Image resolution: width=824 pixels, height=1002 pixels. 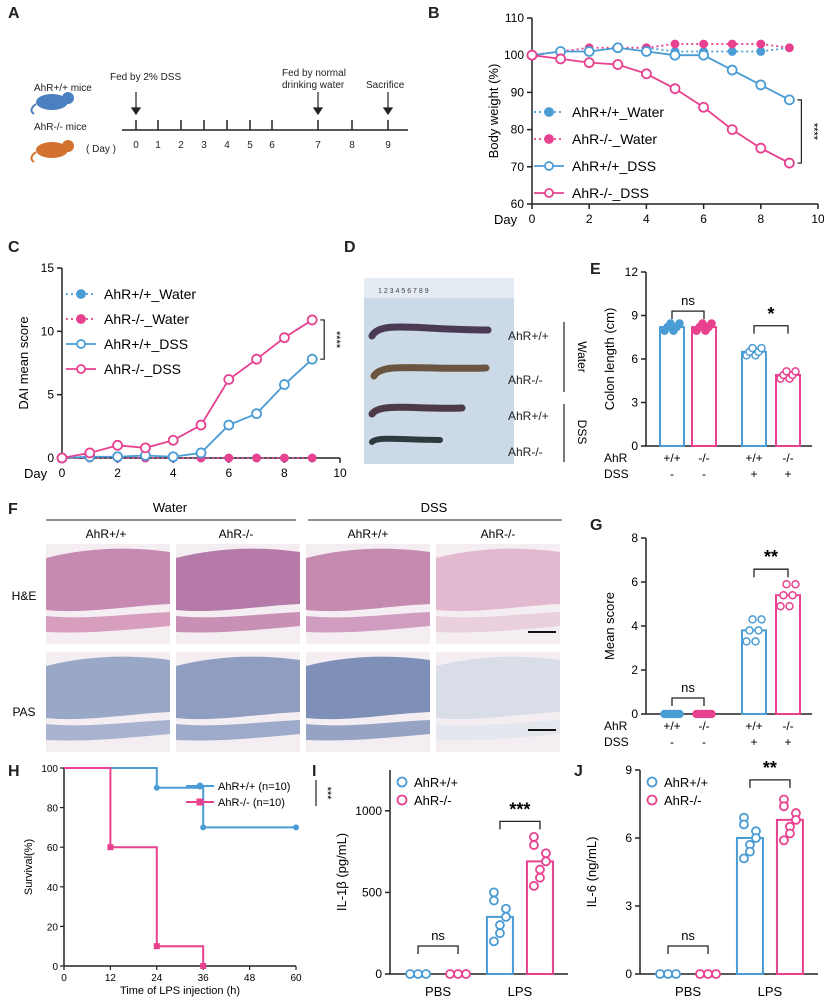 I want to click on x-tick-label: 2, so click(x=117, y=473).